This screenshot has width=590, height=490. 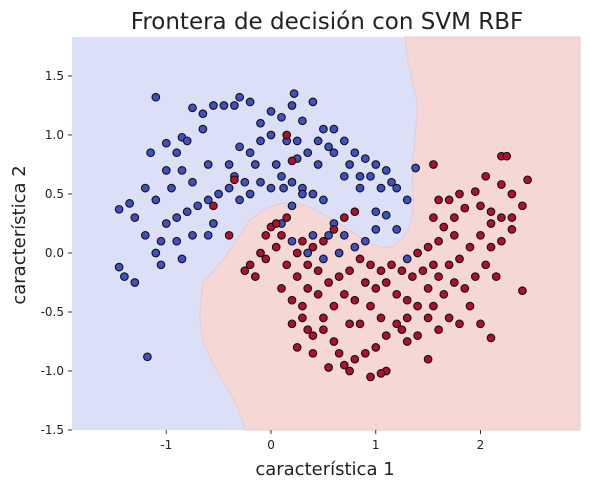 What do you see at coordinates (54, 135) in the screenshot?
I see `y-tick-label: 1.0` at bounding box center [54, 135].